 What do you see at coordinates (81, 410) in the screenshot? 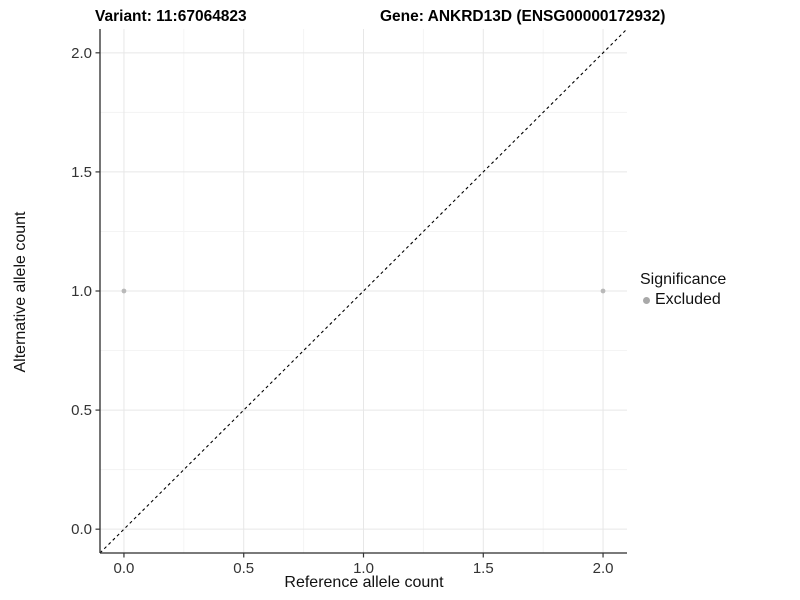
I see `y-tick-label: 0.5` at bounding box center [81, 410].